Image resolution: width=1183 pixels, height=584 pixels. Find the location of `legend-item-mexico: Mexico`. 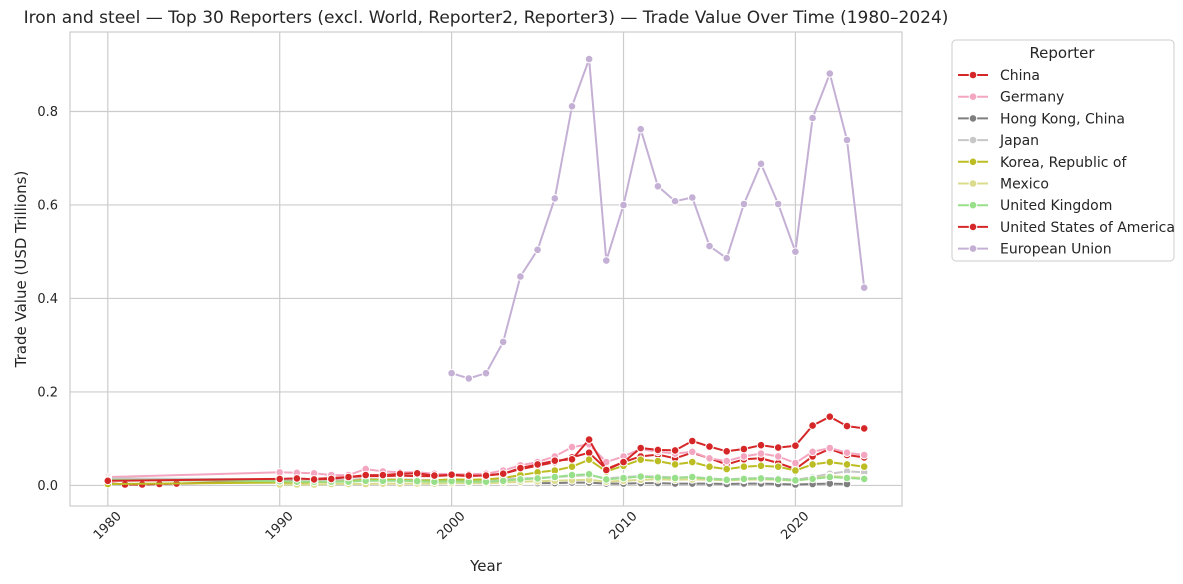

legend-item-mexico: Mexico is located at coordinates (1003, 185).